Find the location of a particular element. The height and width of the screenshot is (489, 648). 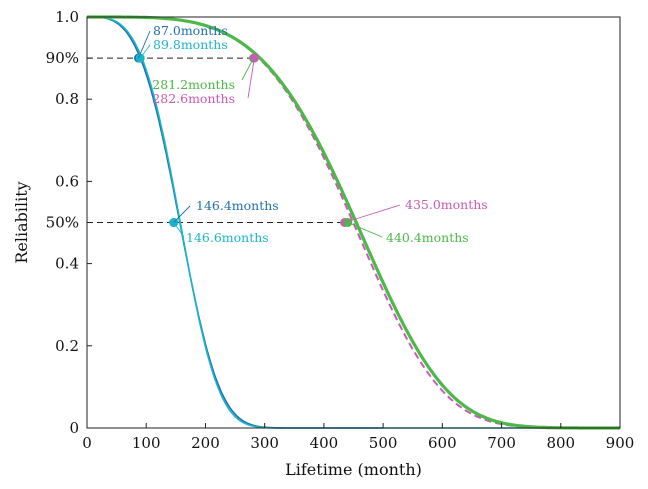

y-tick-label: 0.4 is located at coordinates (67, 264).